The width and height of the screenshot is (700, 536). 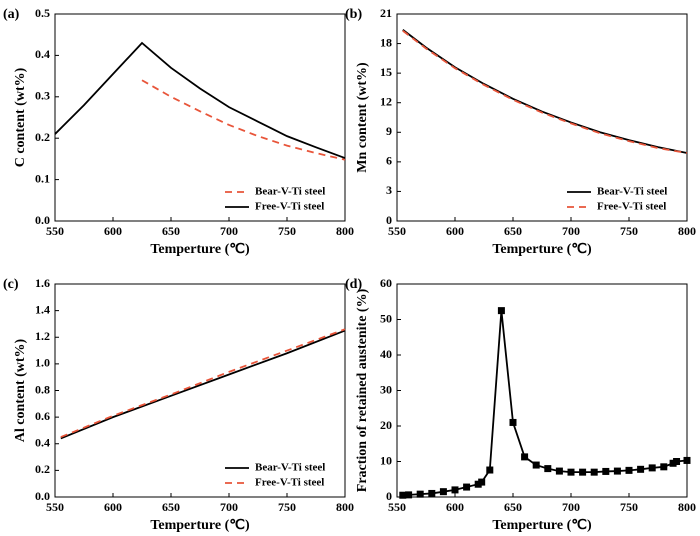 I want to click on y-tick-label: 30, so click(x=386, y=389).